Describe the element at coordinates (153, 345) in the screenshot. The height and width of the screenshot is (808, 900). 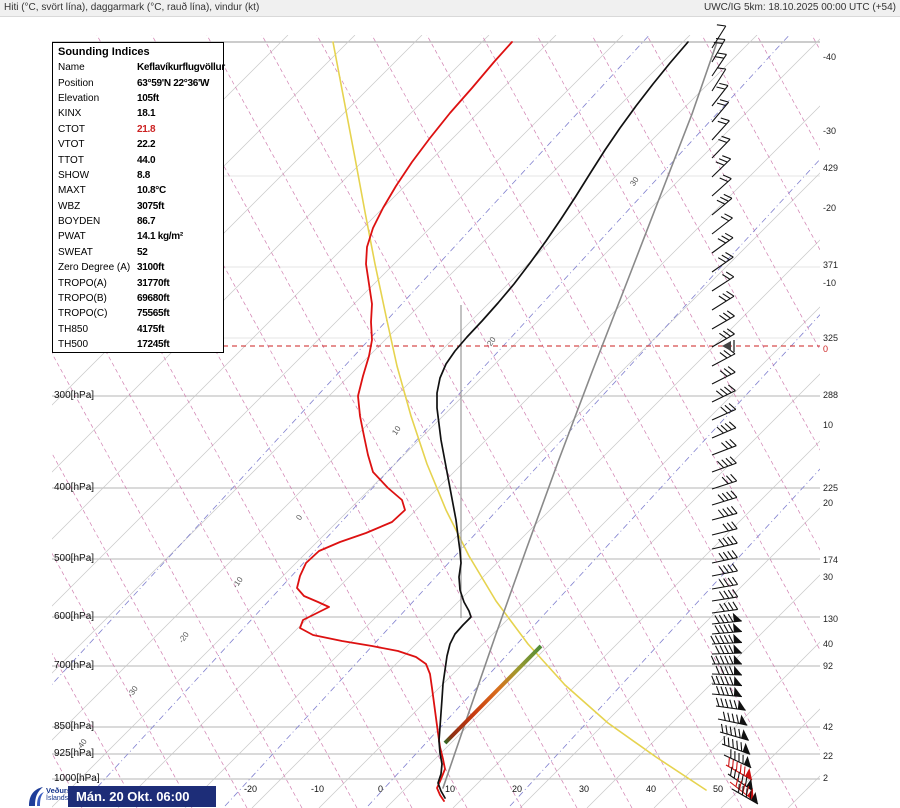
I see `index-value: 17245ft` at that location.